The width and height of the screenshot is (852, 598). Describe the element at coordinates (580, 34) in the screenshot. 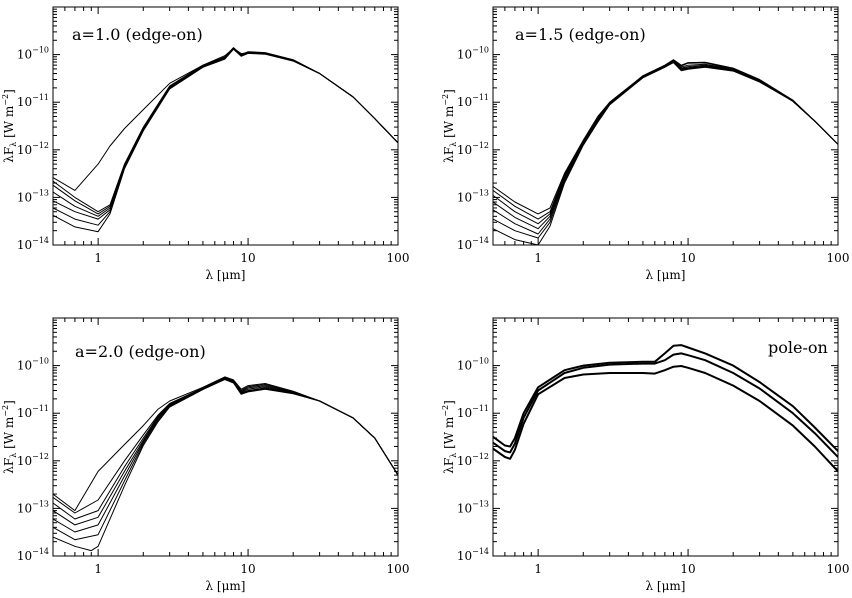

I see `panel-title: a=1.5 (edge-on)` at that location.